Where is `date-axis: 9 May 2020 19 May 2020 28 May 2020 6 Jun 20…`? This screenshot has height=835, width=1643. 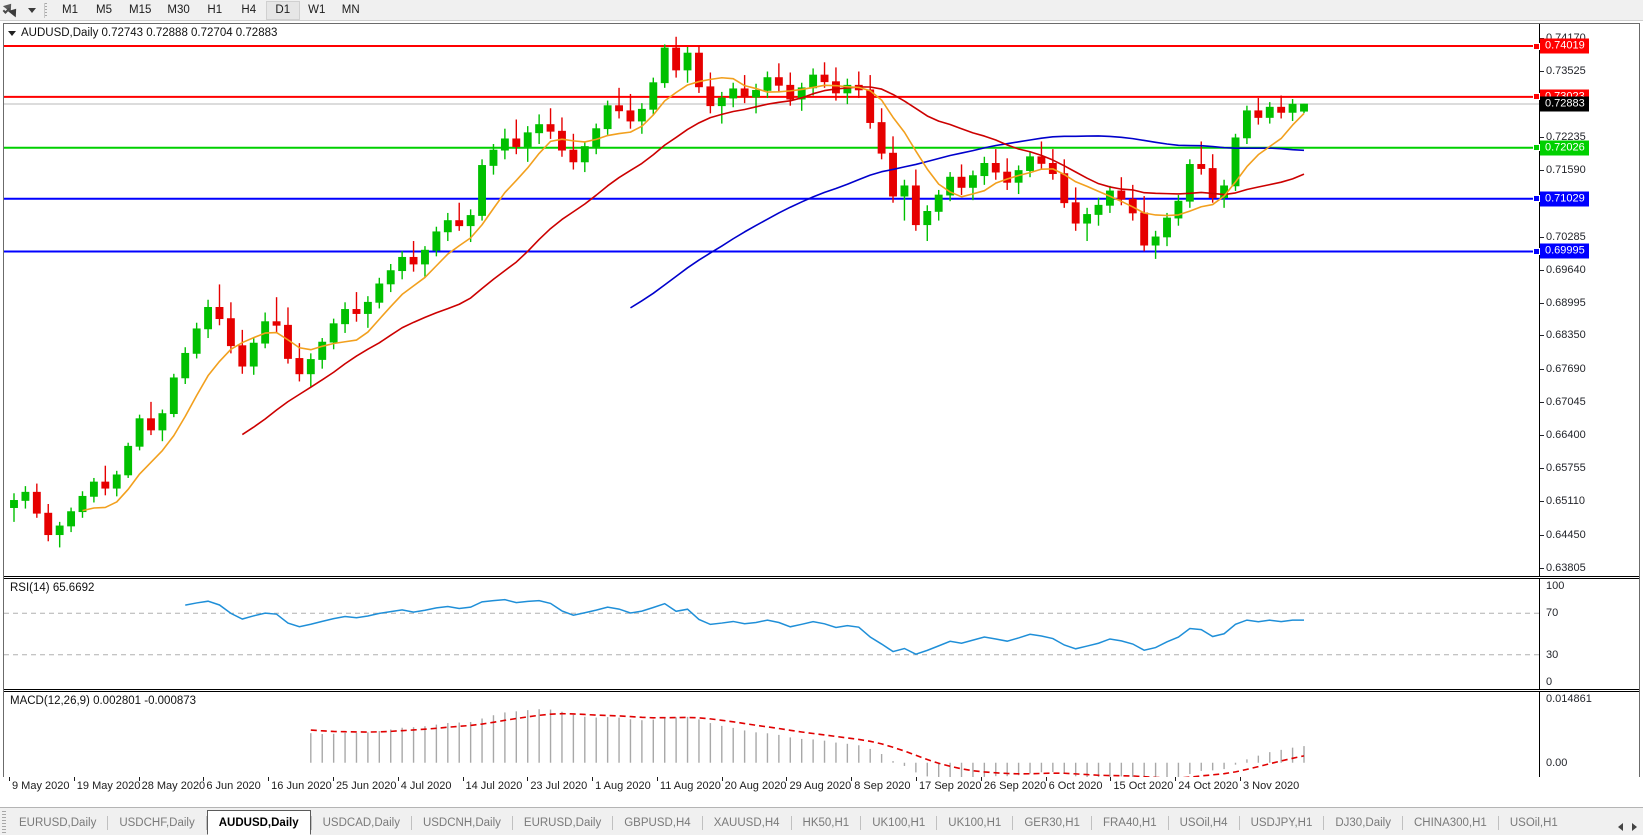 date-axis: 9 May 2020 19 May 2020 28 May 2020 6 Jun 20… is located at coordinates (821, 787).